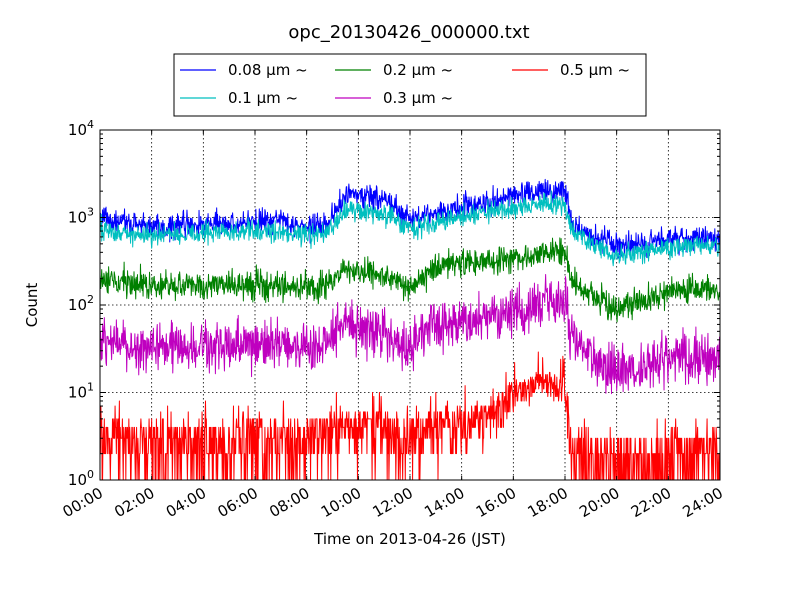  Describe the element at coordinates (418, 98) in the screenshot. I see `legend-label: 0.3 μm ~` at that location.